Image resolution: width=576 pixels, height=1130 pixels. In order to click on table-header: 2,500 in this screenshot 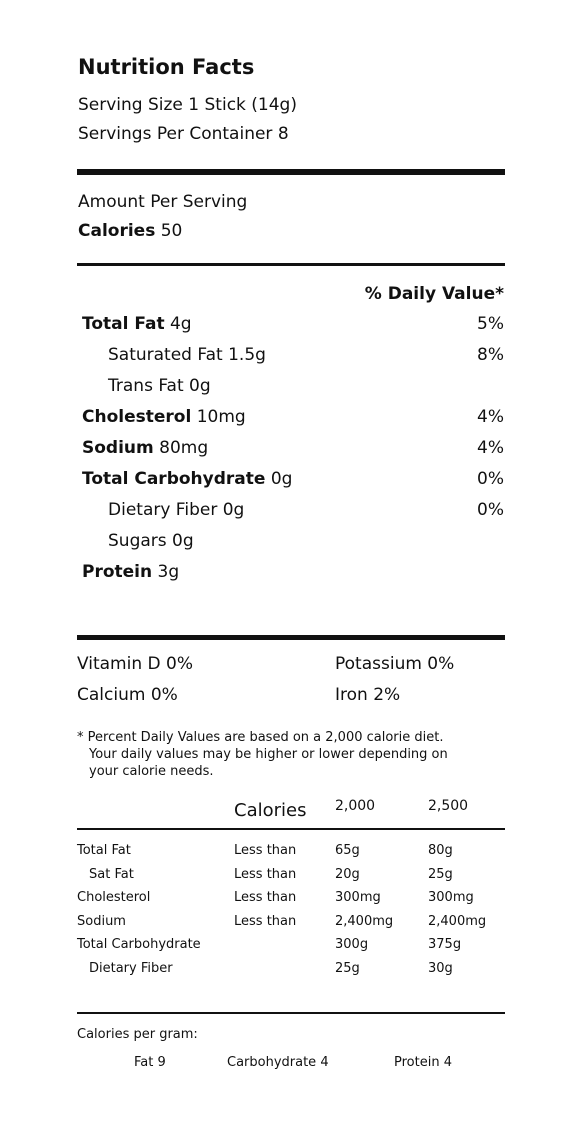, I will do `click(448, 806)`.